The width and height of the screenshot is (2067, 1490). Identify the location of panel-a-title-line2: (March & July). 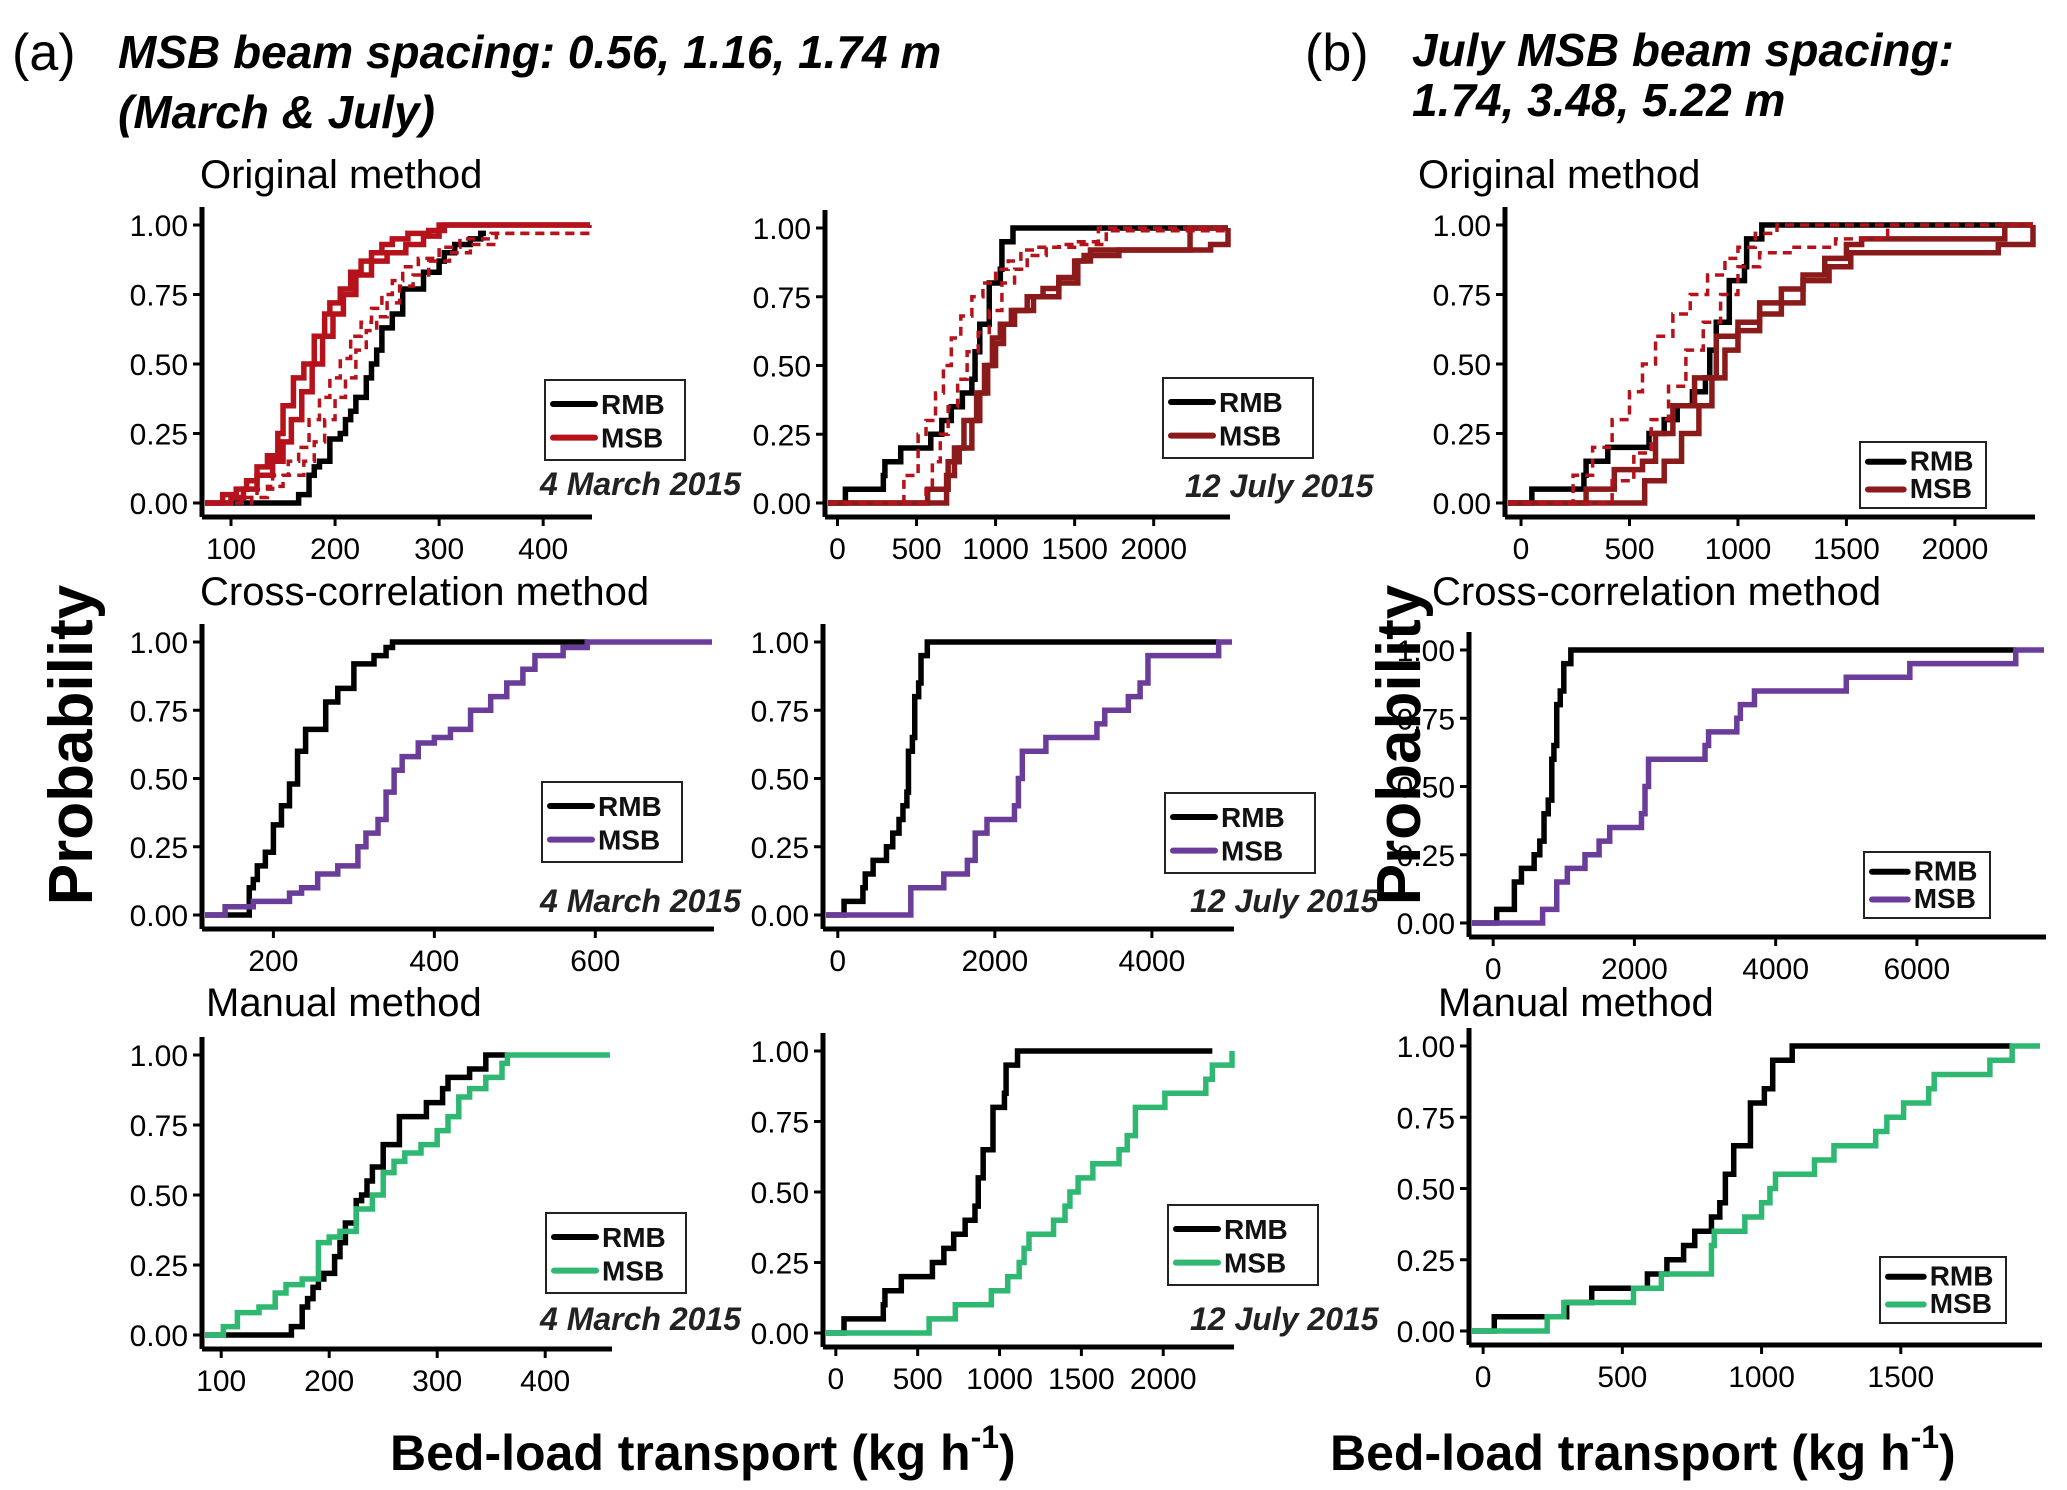
(276, 112).